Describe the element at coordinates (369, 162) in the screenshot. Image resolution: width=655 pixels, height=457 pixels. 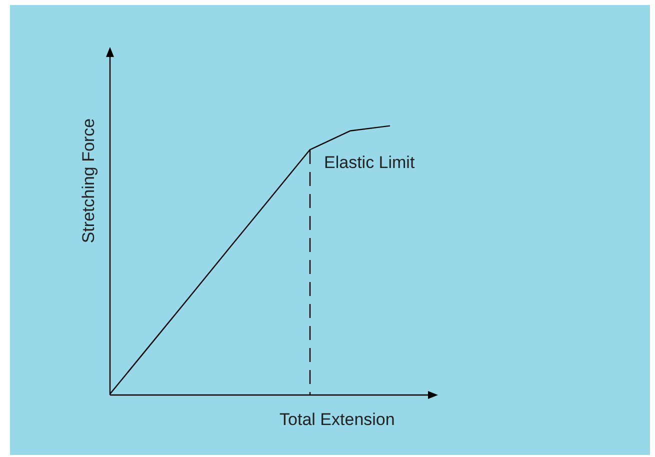
I see `annotation: Elastic Limit` at that location.